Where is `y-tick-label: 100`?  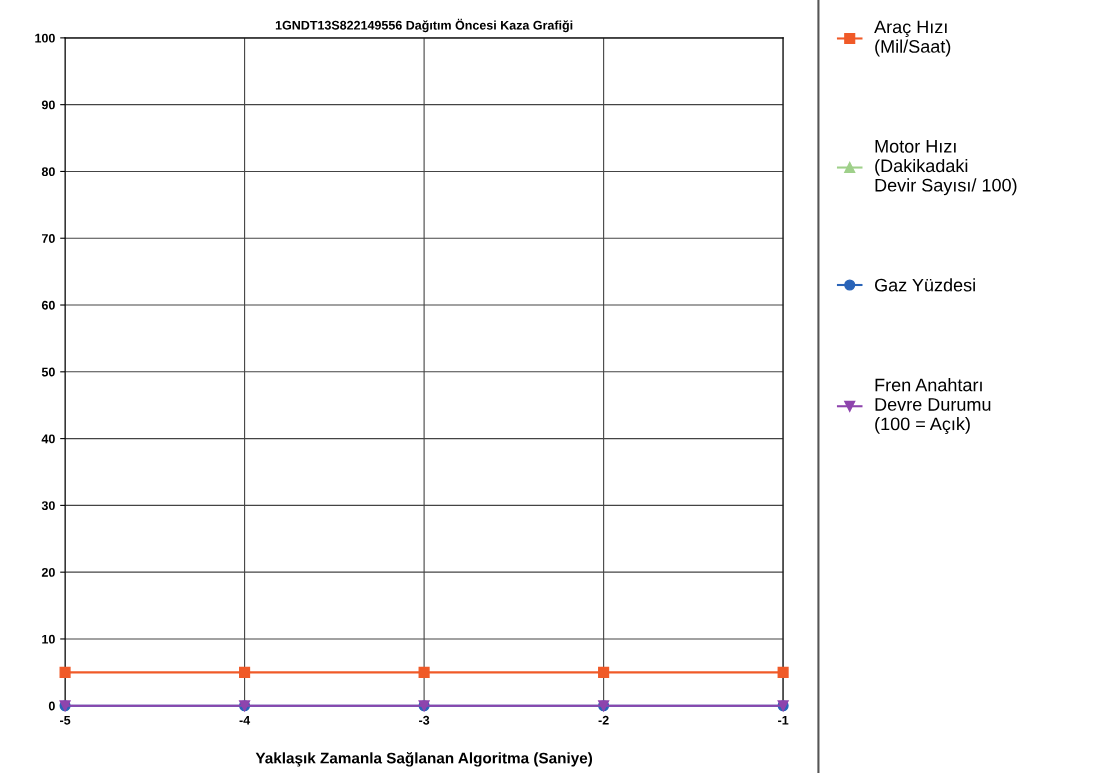 y-tick-label: 100 is located at coordinates (45, 38).